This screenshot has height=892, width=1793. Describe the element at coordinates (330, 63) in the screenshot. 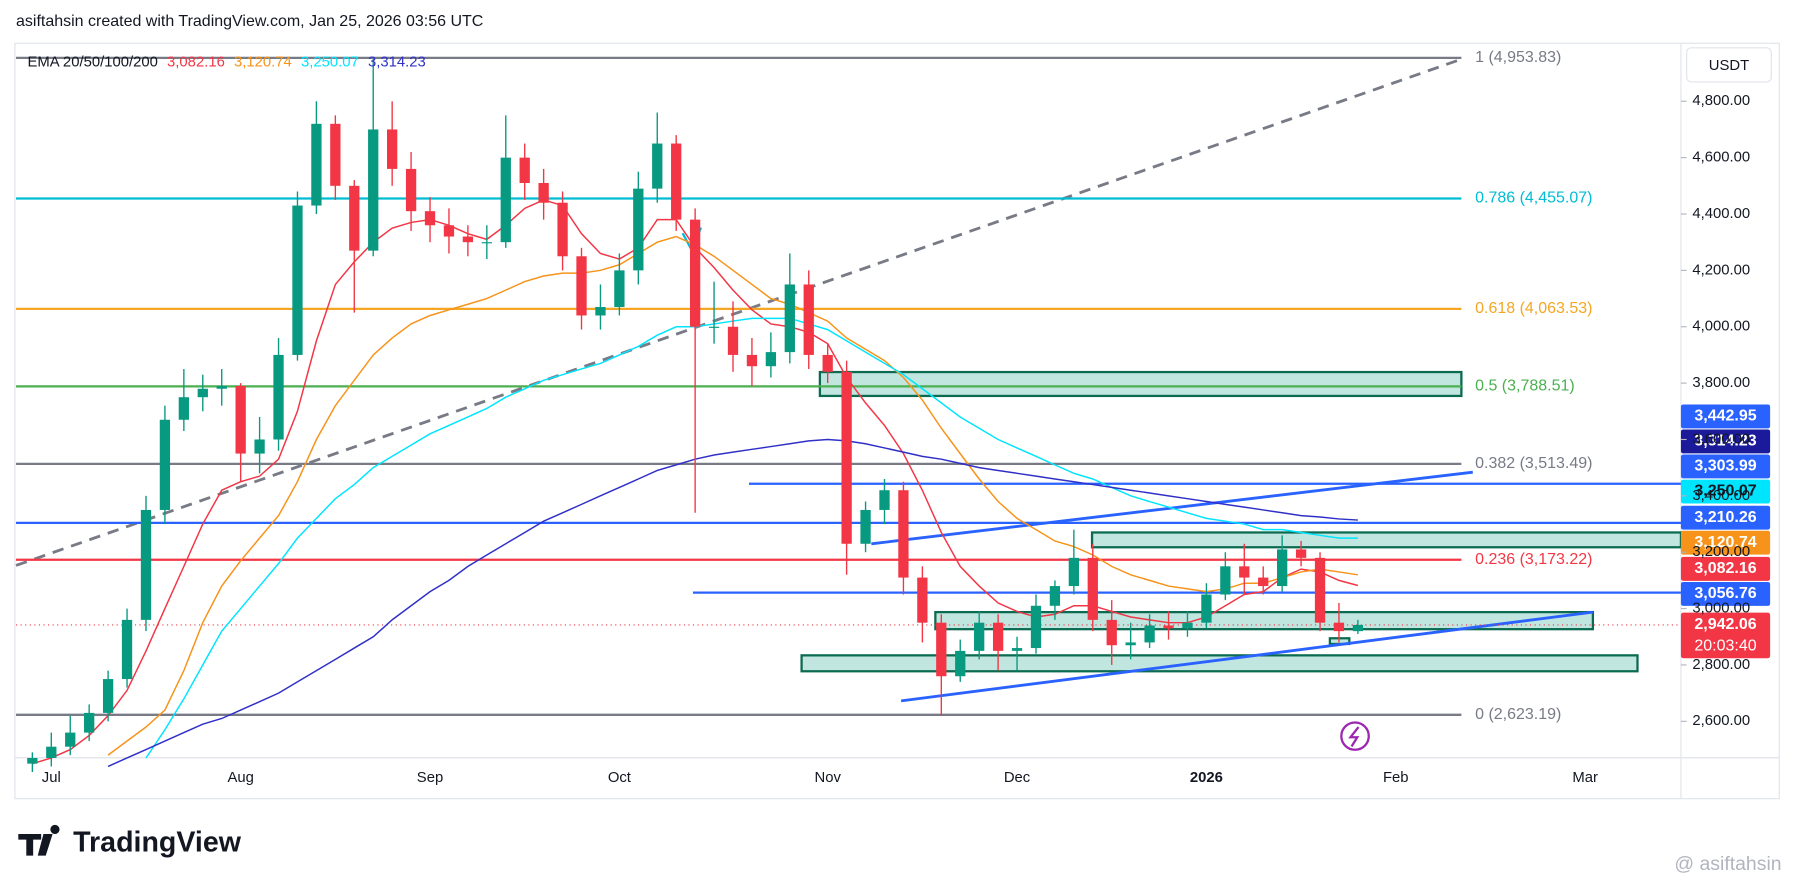

I see `legend-value: 3,250.07` at that location.